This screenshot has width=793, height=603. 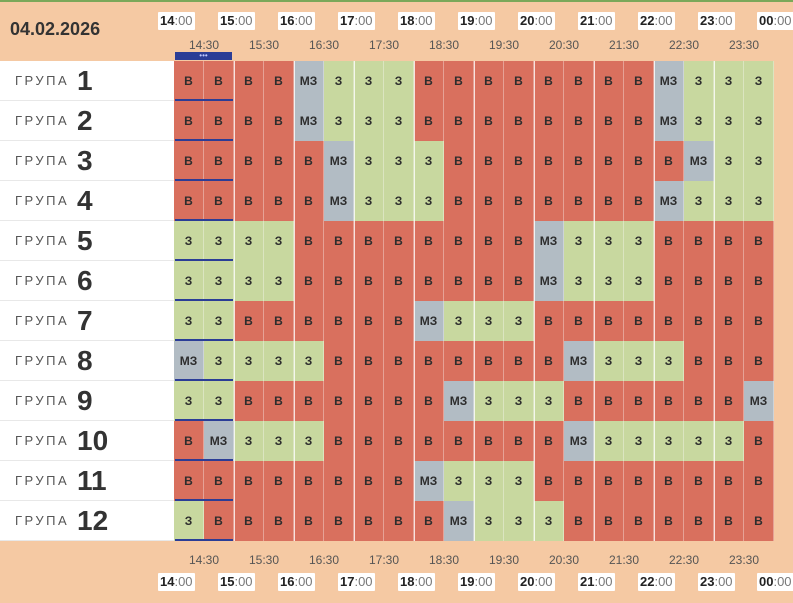 I want to click on group-label-7: ГРУПА 7, so click(x=87, y=321).